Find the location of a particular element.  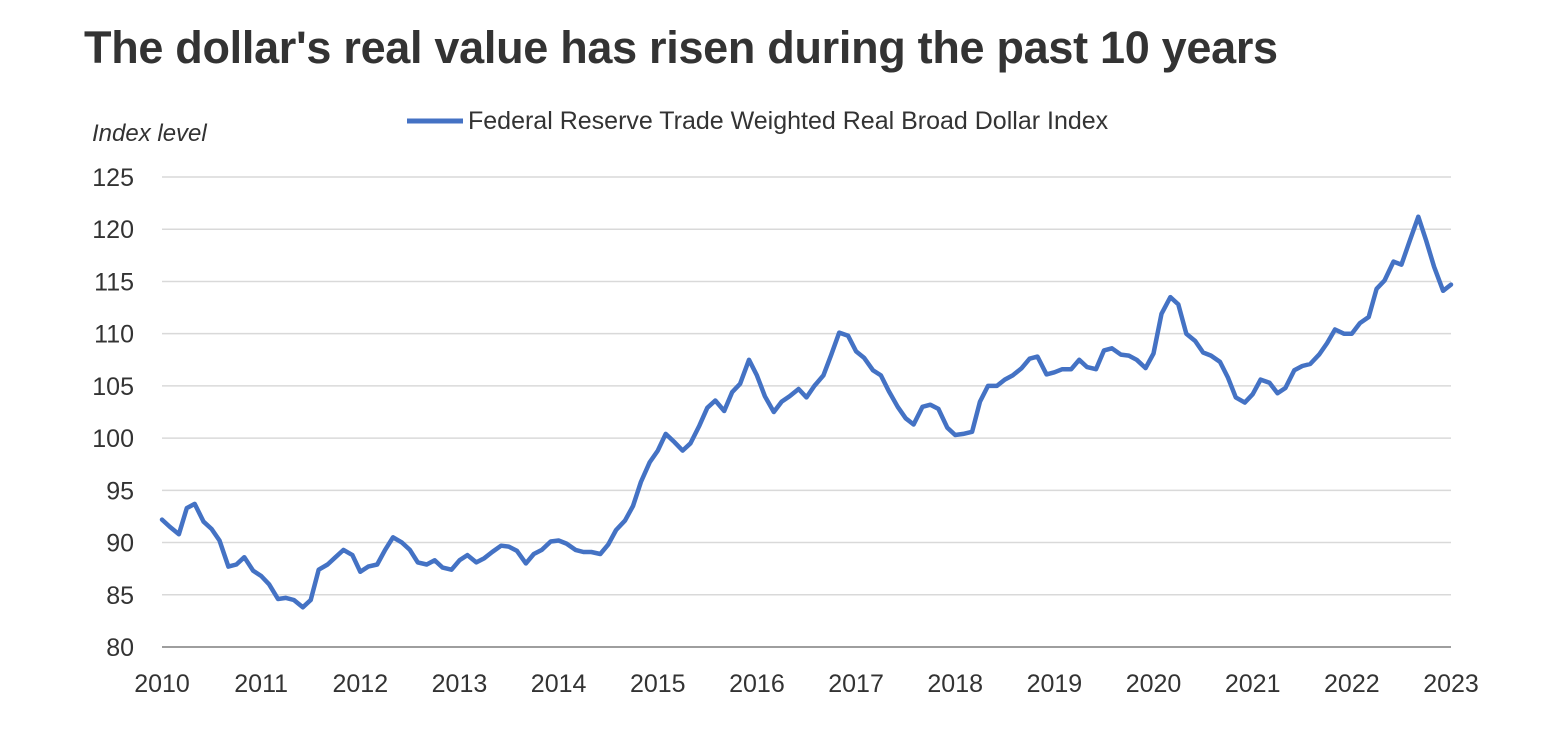

y-tick-label: 120 is located at coordinates (113, 230).